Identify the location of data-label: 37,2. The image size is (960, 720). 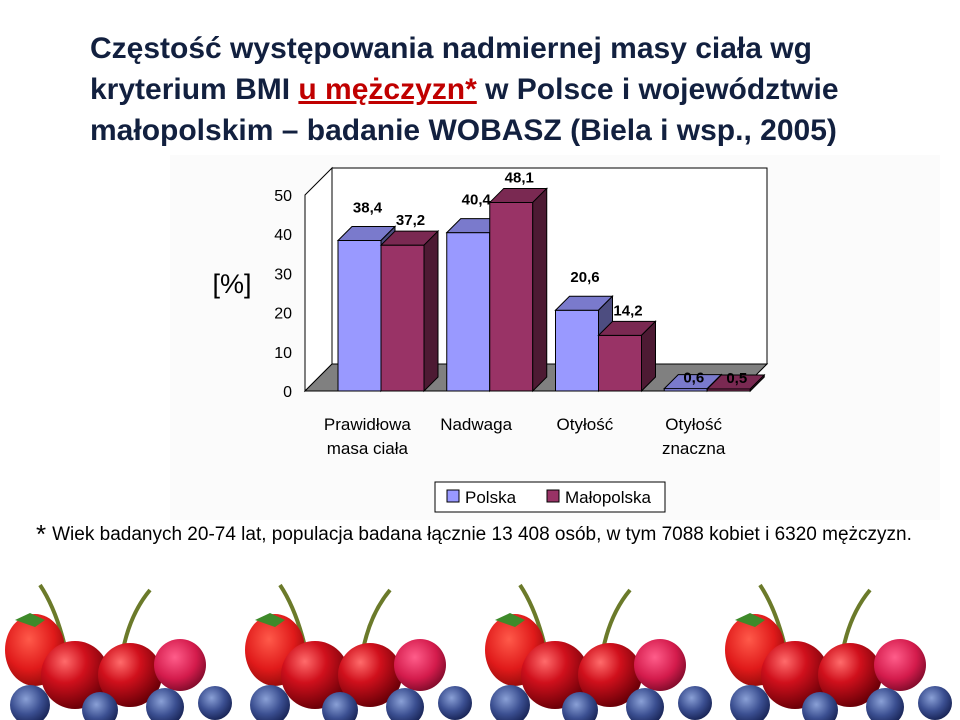
(410, 220).